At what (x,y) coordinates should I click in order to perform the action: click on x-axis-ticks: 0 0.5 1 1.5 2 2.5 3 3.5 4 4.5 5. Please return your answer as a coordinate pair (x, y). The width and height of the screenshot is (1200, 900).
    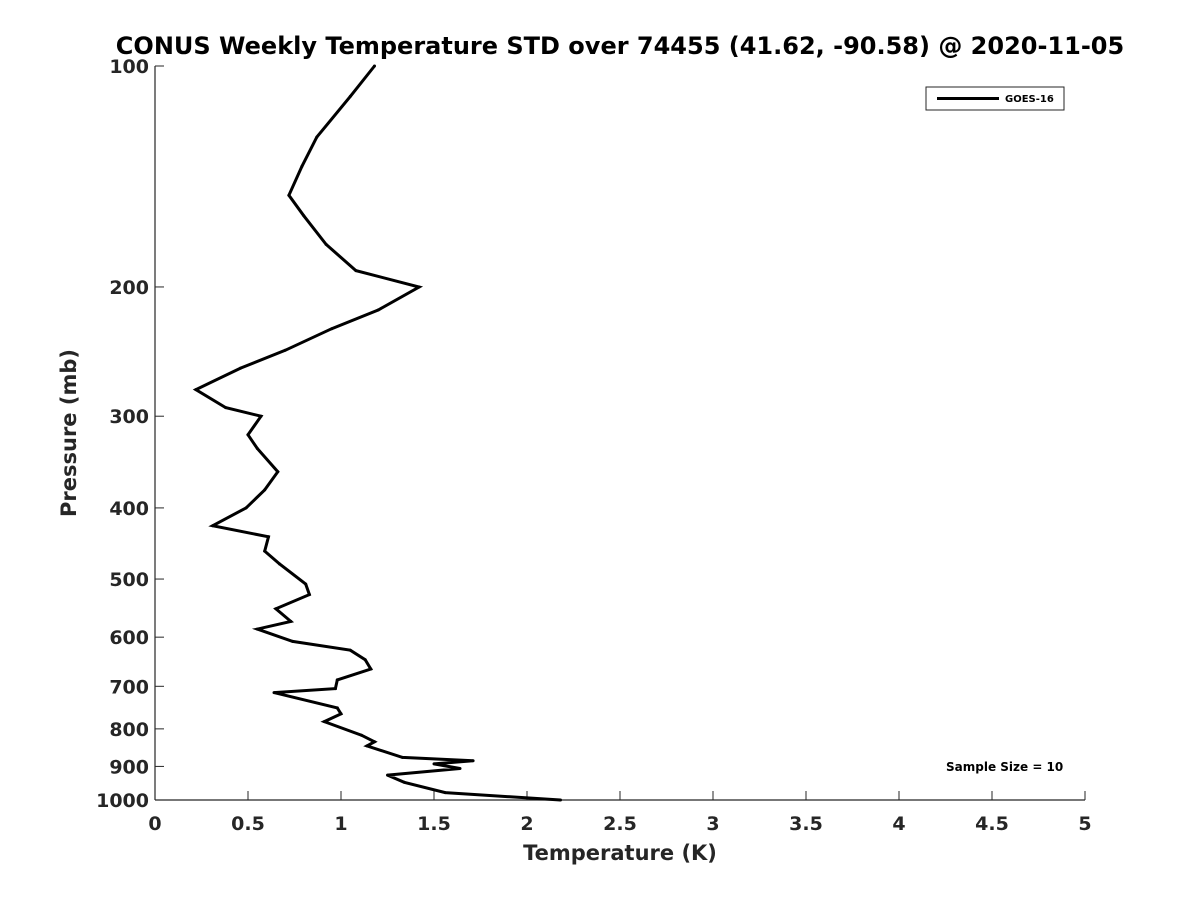
    Looking at the image, I should click on (620, 813).